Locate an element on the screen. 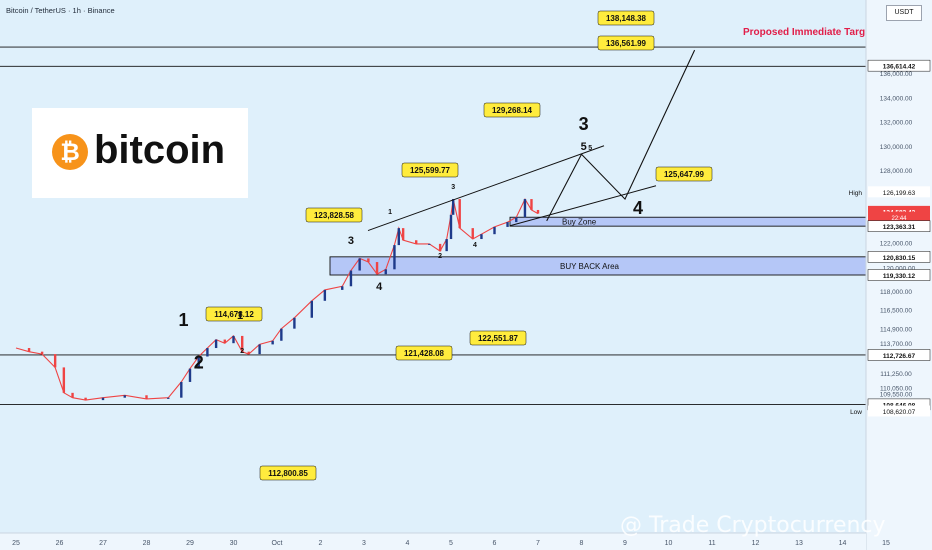 The image size is (932, 550). price-axis-label-text: 119,330.12 is located at coordinates (899, 276).